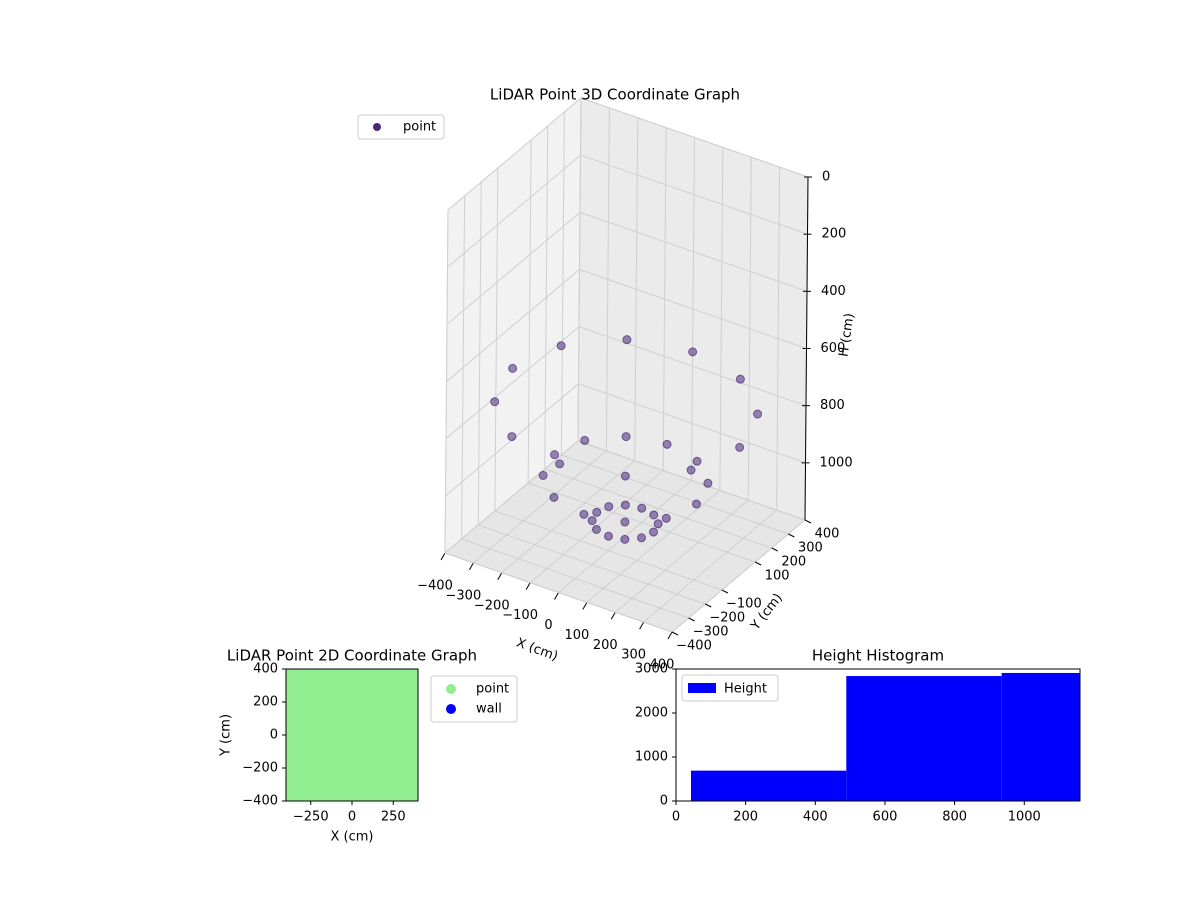 Image resolution: width=1200 pixels, height=900 pixels. What do you see at coordinates (615, 95) in the screenshot?
I see `chart-title: LiDAR Point 3D Coordinate Graph` at bounding box center [615, 95].